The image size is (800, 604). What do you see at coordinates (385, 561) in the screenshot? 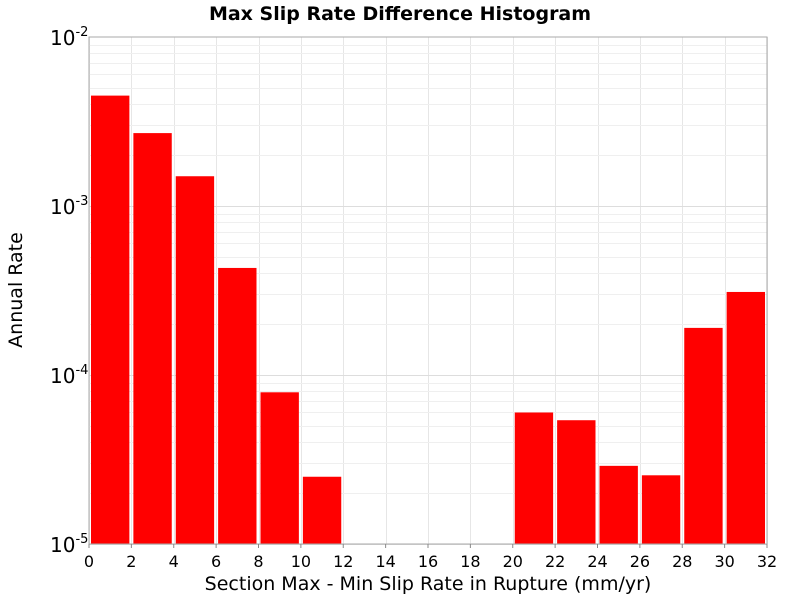
I see `x-tick-label: 14` at bounding box center [385, 561].